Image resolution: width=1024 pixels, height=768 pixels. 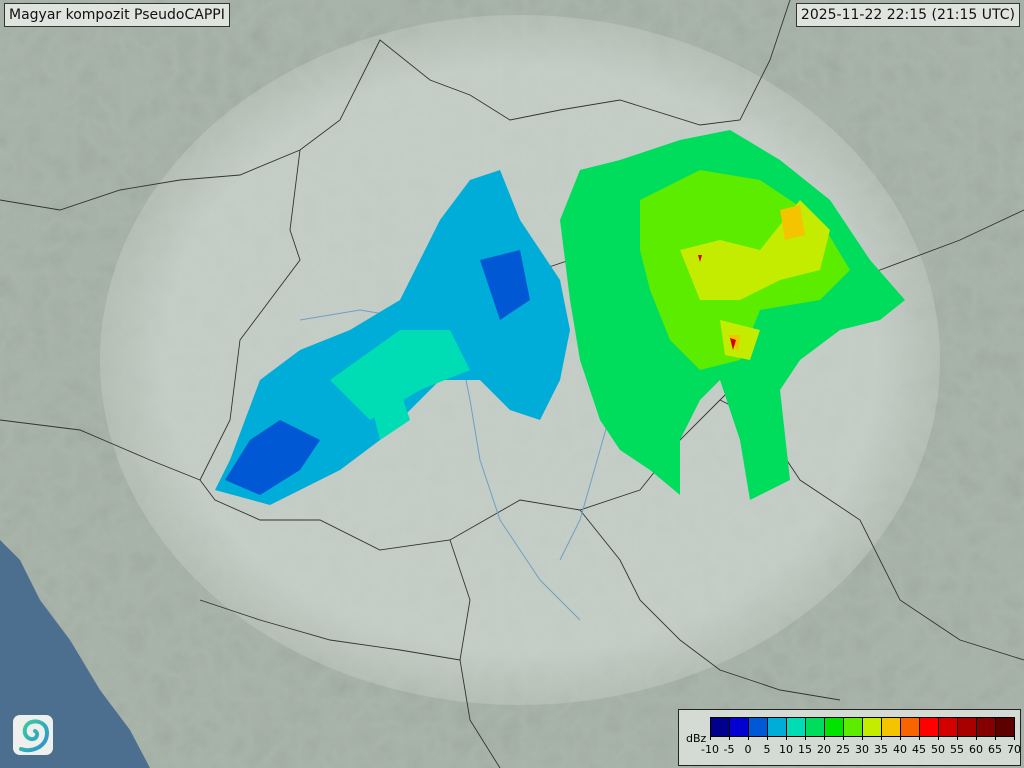 I want to click on legend-tick-label: 10, so click(x=786, y=746).